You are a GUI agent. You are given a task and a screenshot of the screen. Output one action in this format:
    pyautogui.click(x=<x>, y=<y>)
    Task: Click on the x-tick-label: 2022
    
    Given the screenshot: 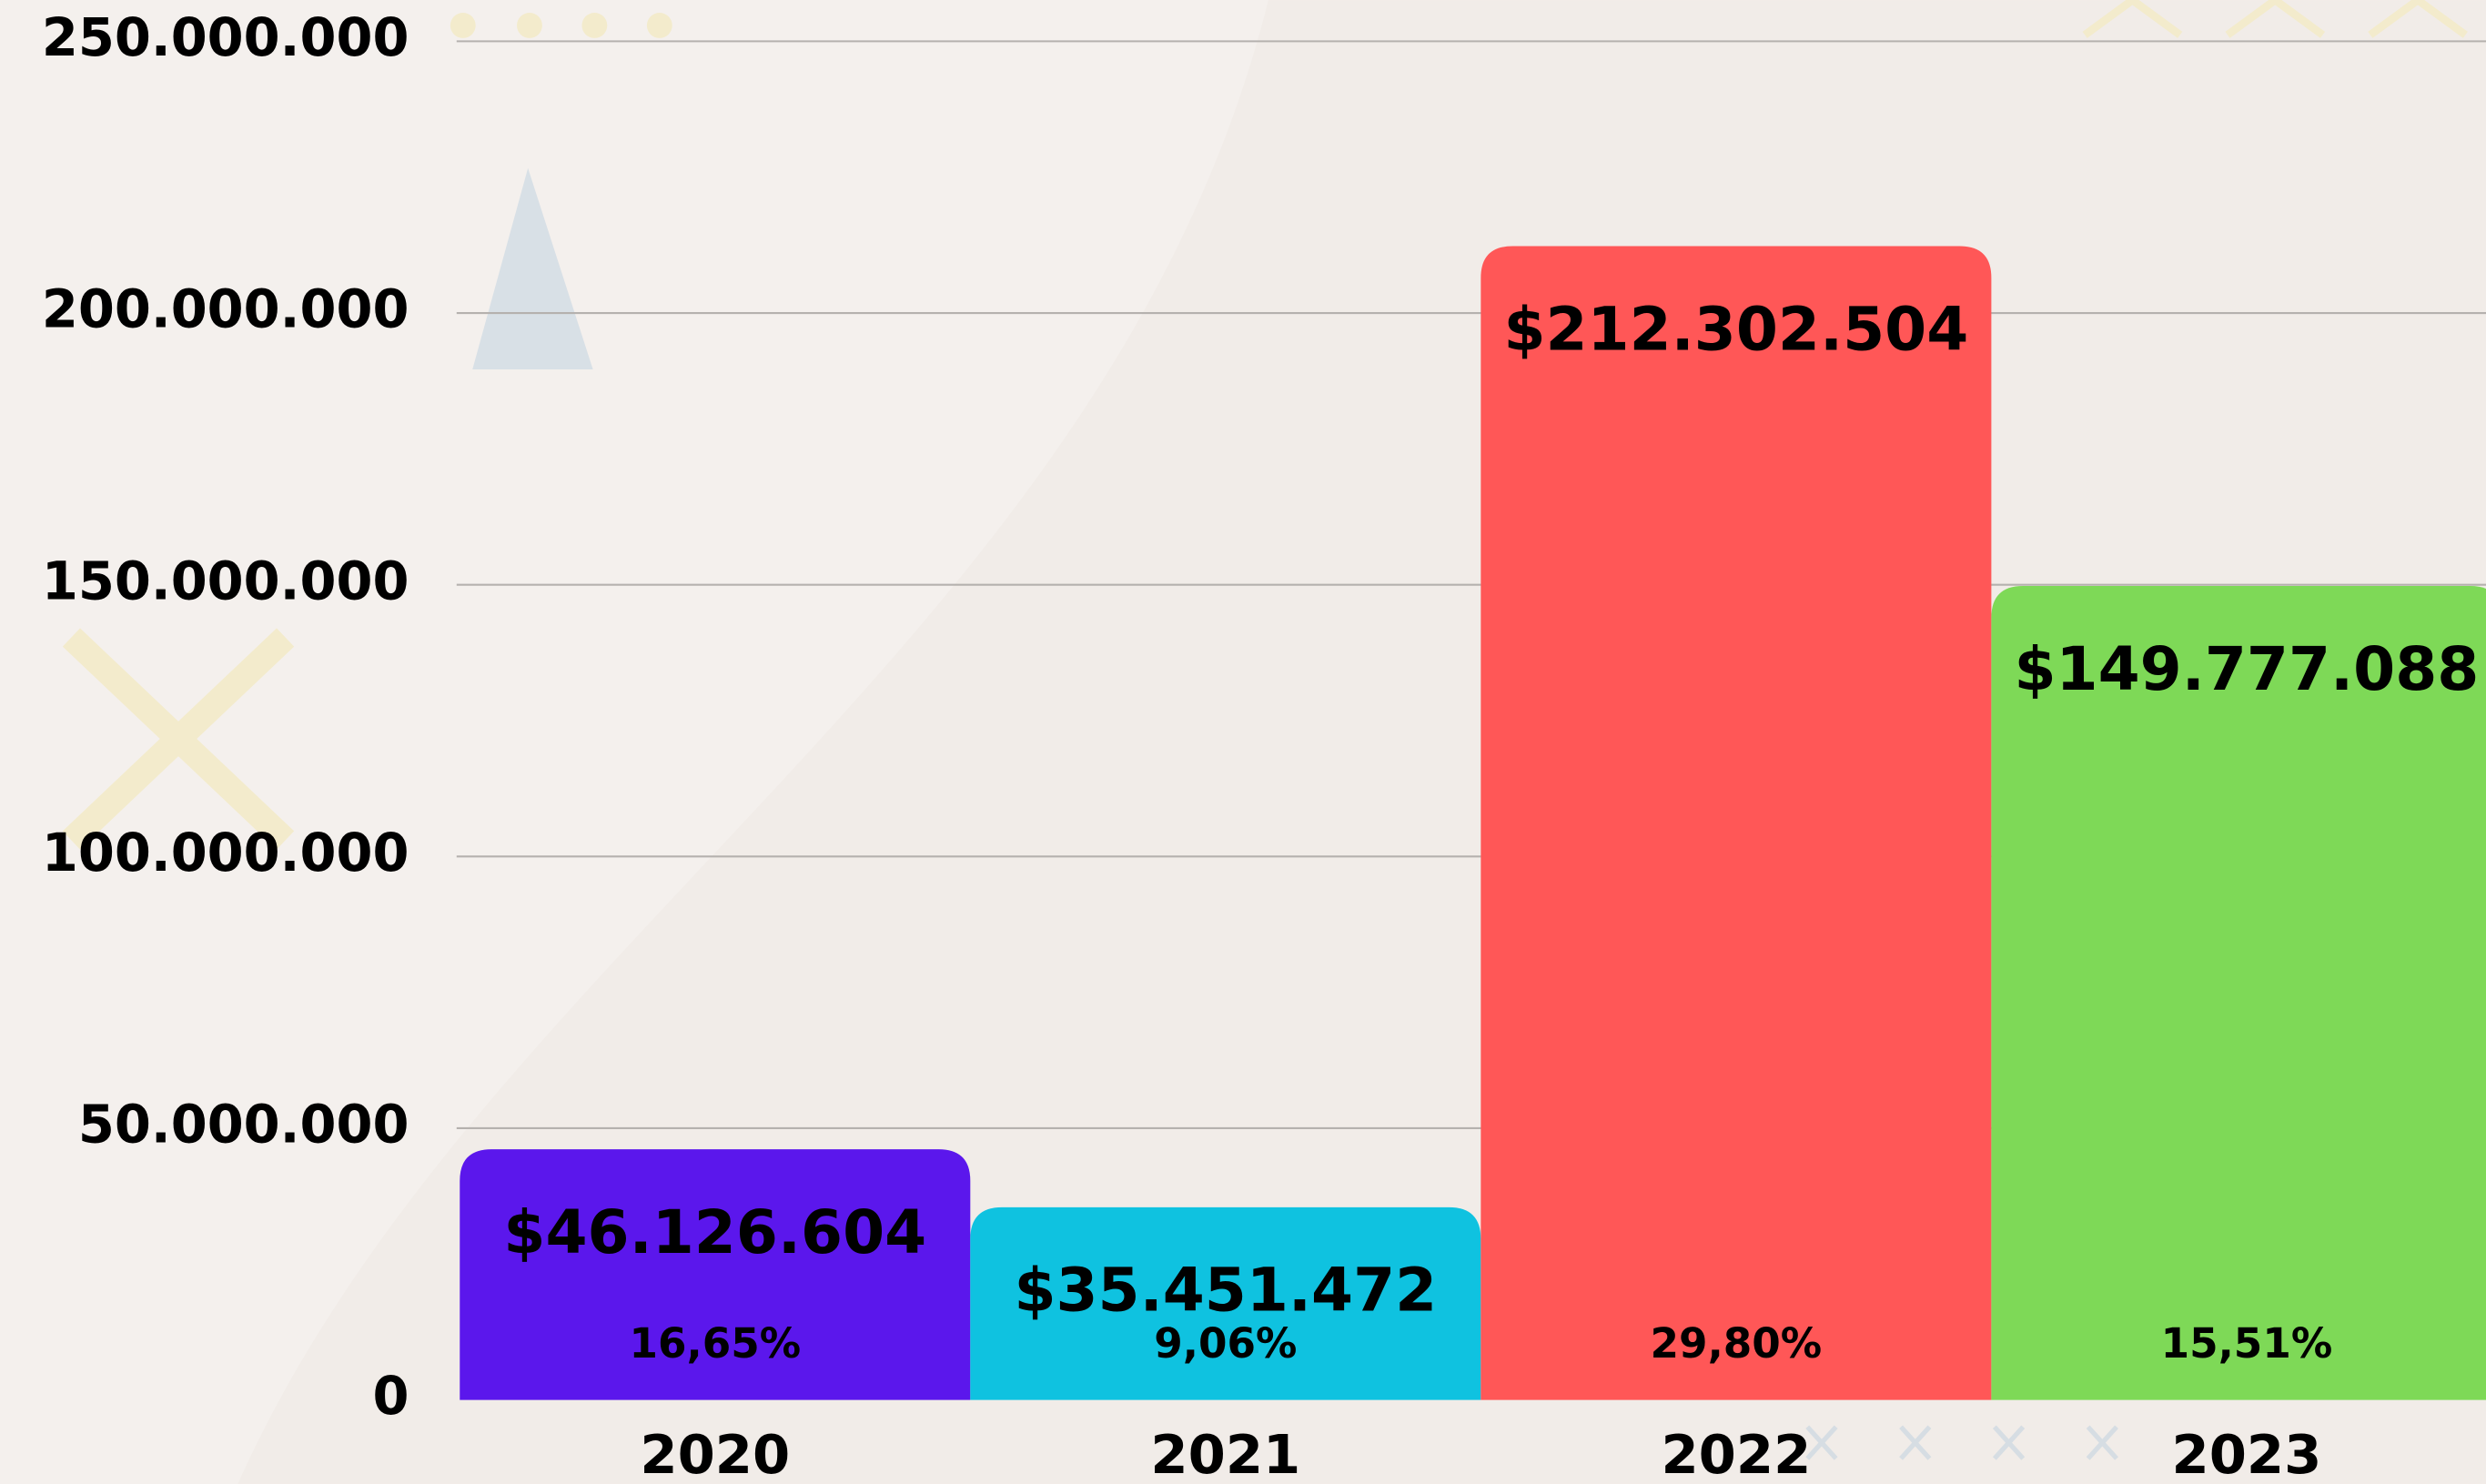 What is the action you would take?
    pyautogui.click(x=1736, y=1453)
    